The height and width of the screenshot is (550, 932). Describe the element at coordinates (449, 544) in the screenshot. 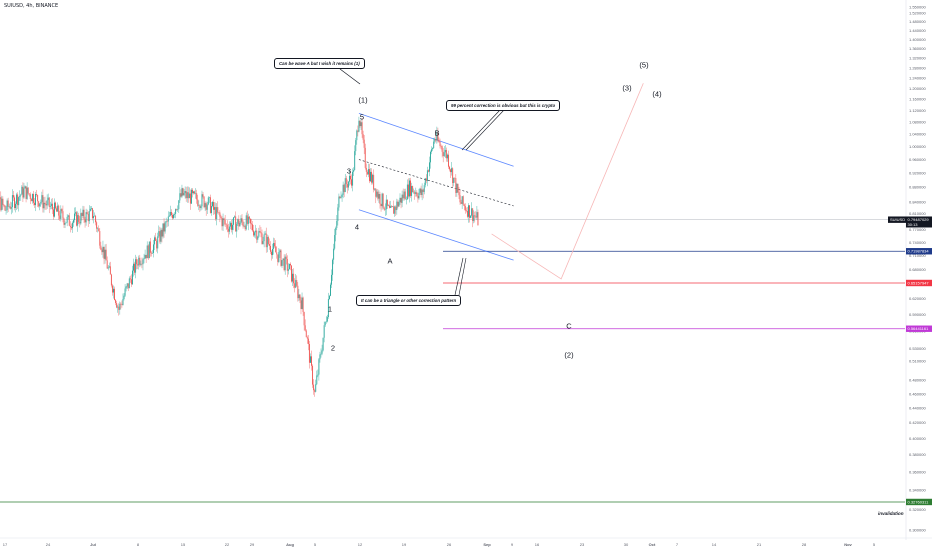

I see `x-tick-label: 26` at that location.